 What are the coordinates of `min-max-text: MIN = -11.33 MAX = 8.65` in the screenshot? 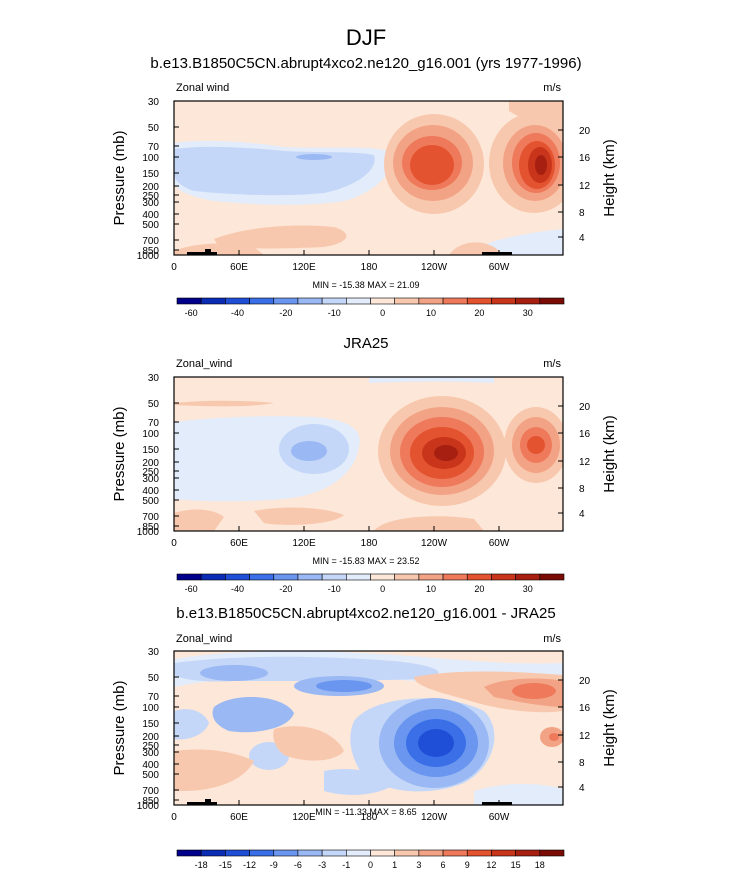 It's located at (365, 812).